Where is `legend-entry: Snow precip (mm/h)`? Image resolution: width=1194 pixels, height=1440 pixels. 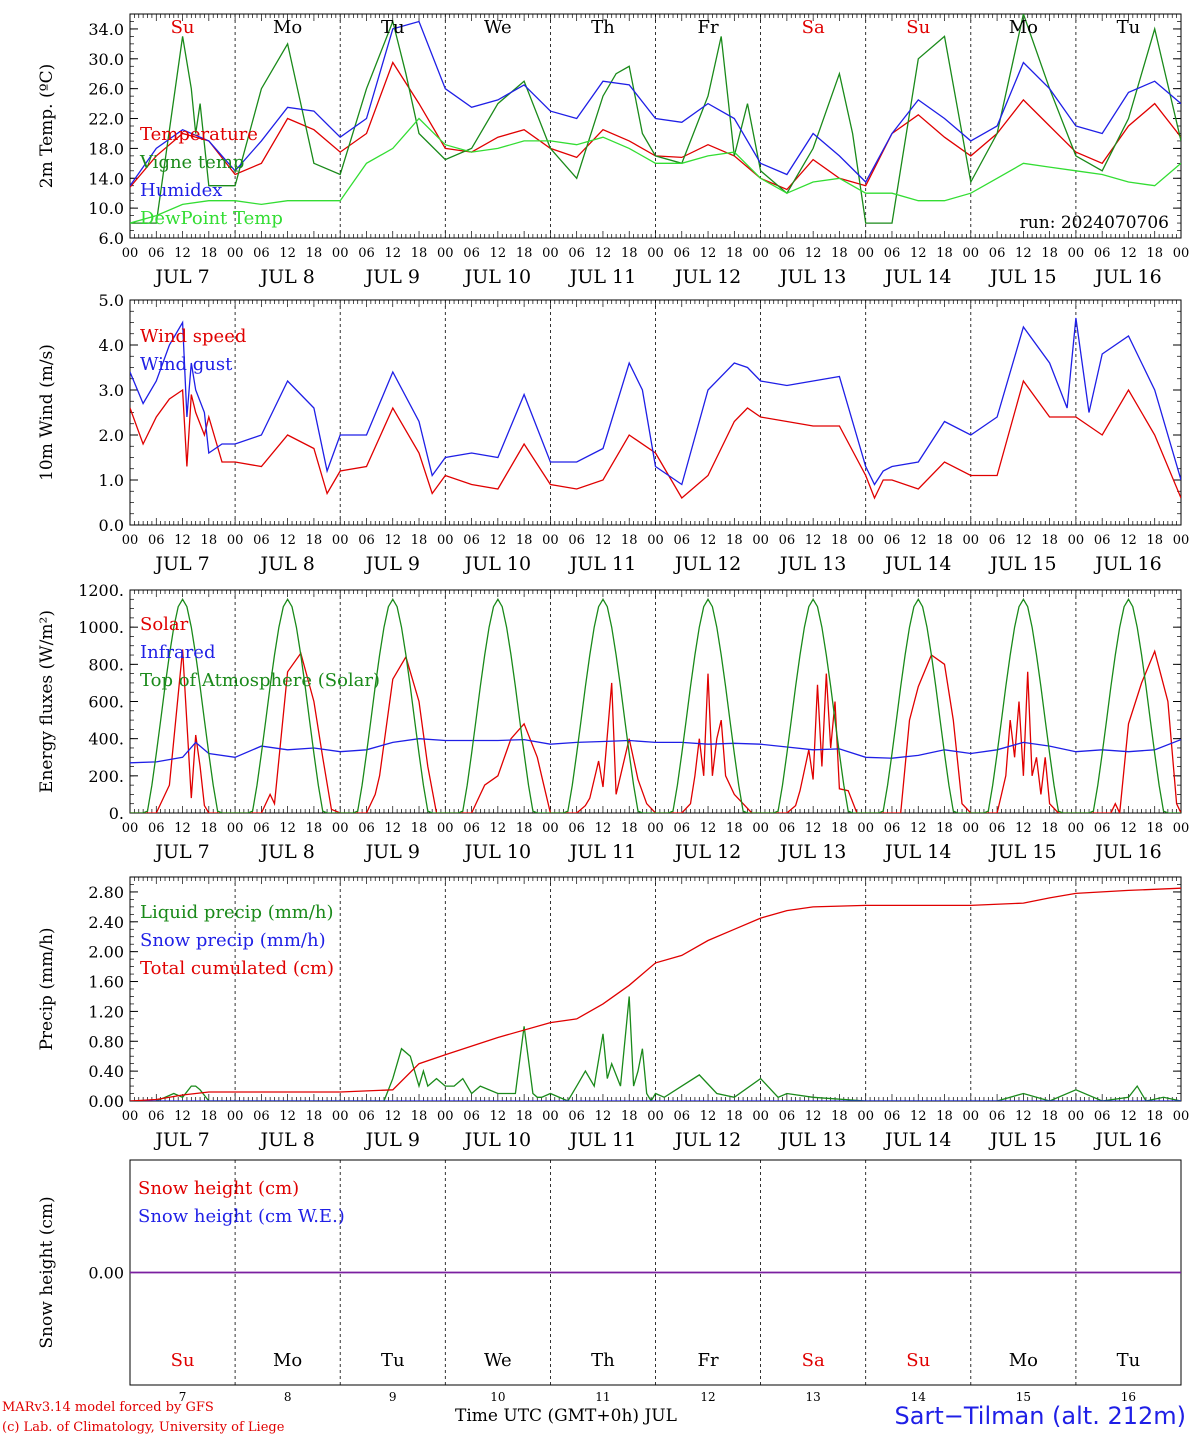 legend-entry: Snow precip (mm/h) is located at coordinates (233, 940).